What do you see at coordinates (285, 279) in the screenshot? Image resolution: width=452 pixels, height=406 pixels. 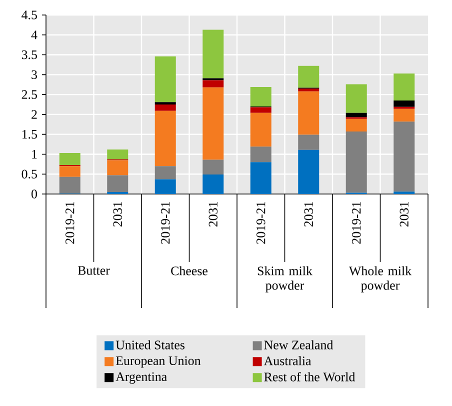 I see `text: Skim milk powder` at bounding box center [285, 279].